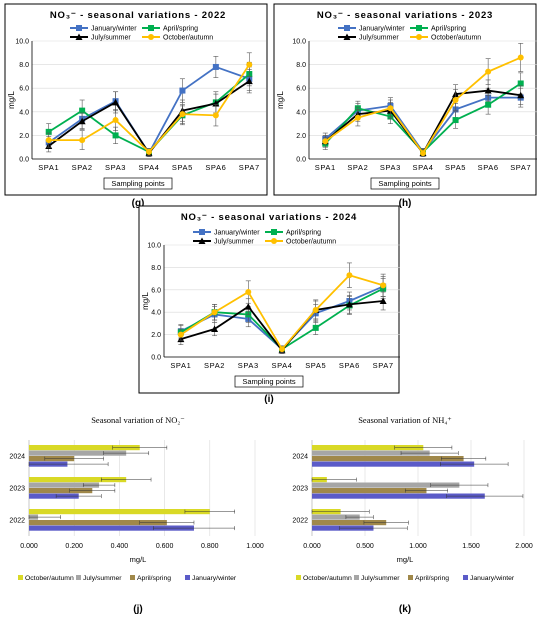 The height and width of the screenshot is (617, 550). Describe the element at coordinates (524, 546) in the screenshot. I see `x-tick-label: 2.000` at that location.